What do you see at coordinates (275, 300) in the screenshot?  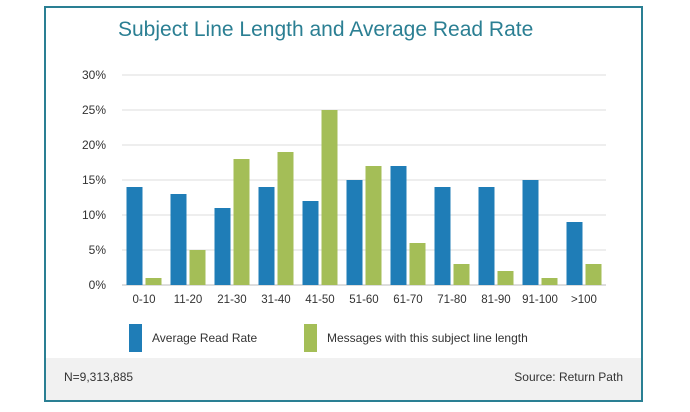 I see `x-tick-label: 31-40` at bounding box center [275, 300].